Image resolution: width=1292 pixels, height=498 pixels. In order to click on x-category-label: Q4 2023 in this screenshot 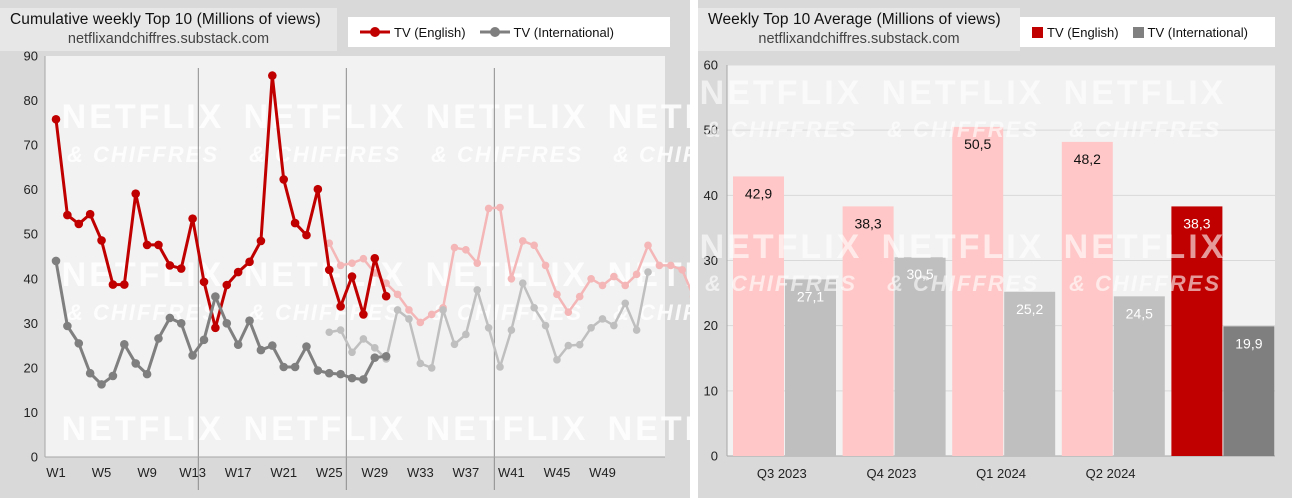, I will do `click(891, 473)`.